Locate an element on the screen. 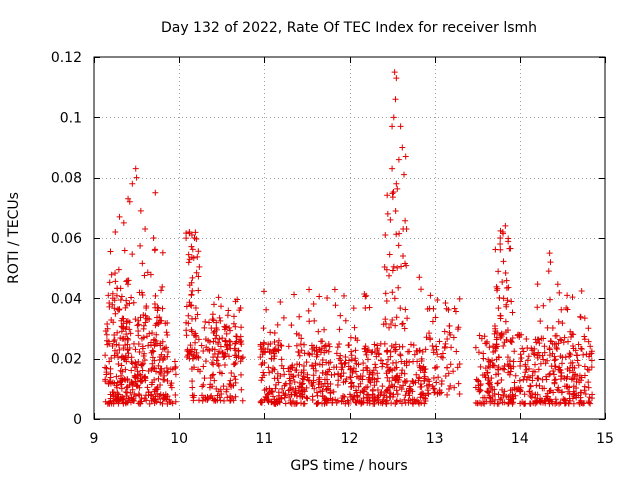 The height and width of the screenshot is (480, 640). x-tick-label: 15 is located at coordinates (605, 439).